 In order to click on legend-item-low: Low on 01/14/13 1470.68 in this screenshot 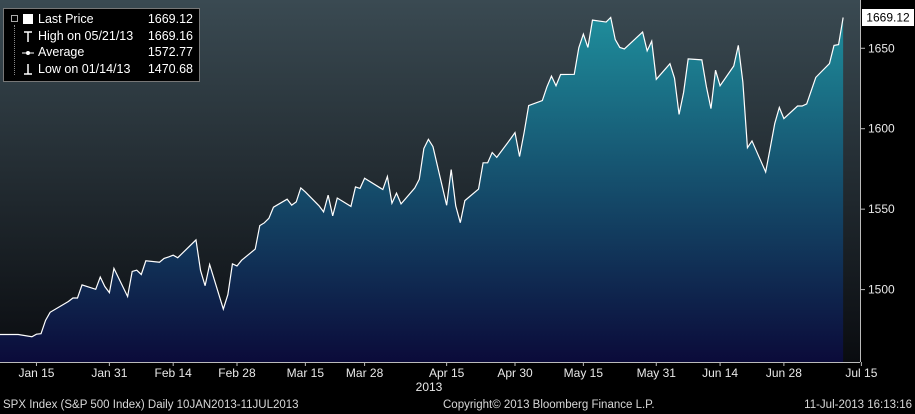, I will do `click(101, 70)`.